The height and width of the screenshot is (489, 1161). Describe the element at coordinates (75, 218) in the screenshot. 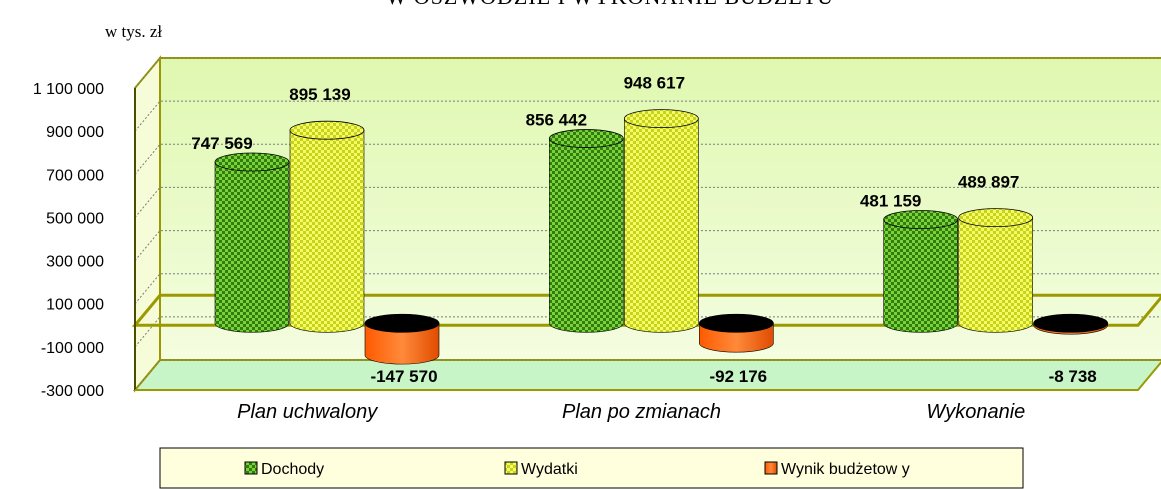

I see `y-tick-label: 500 000` at that location.